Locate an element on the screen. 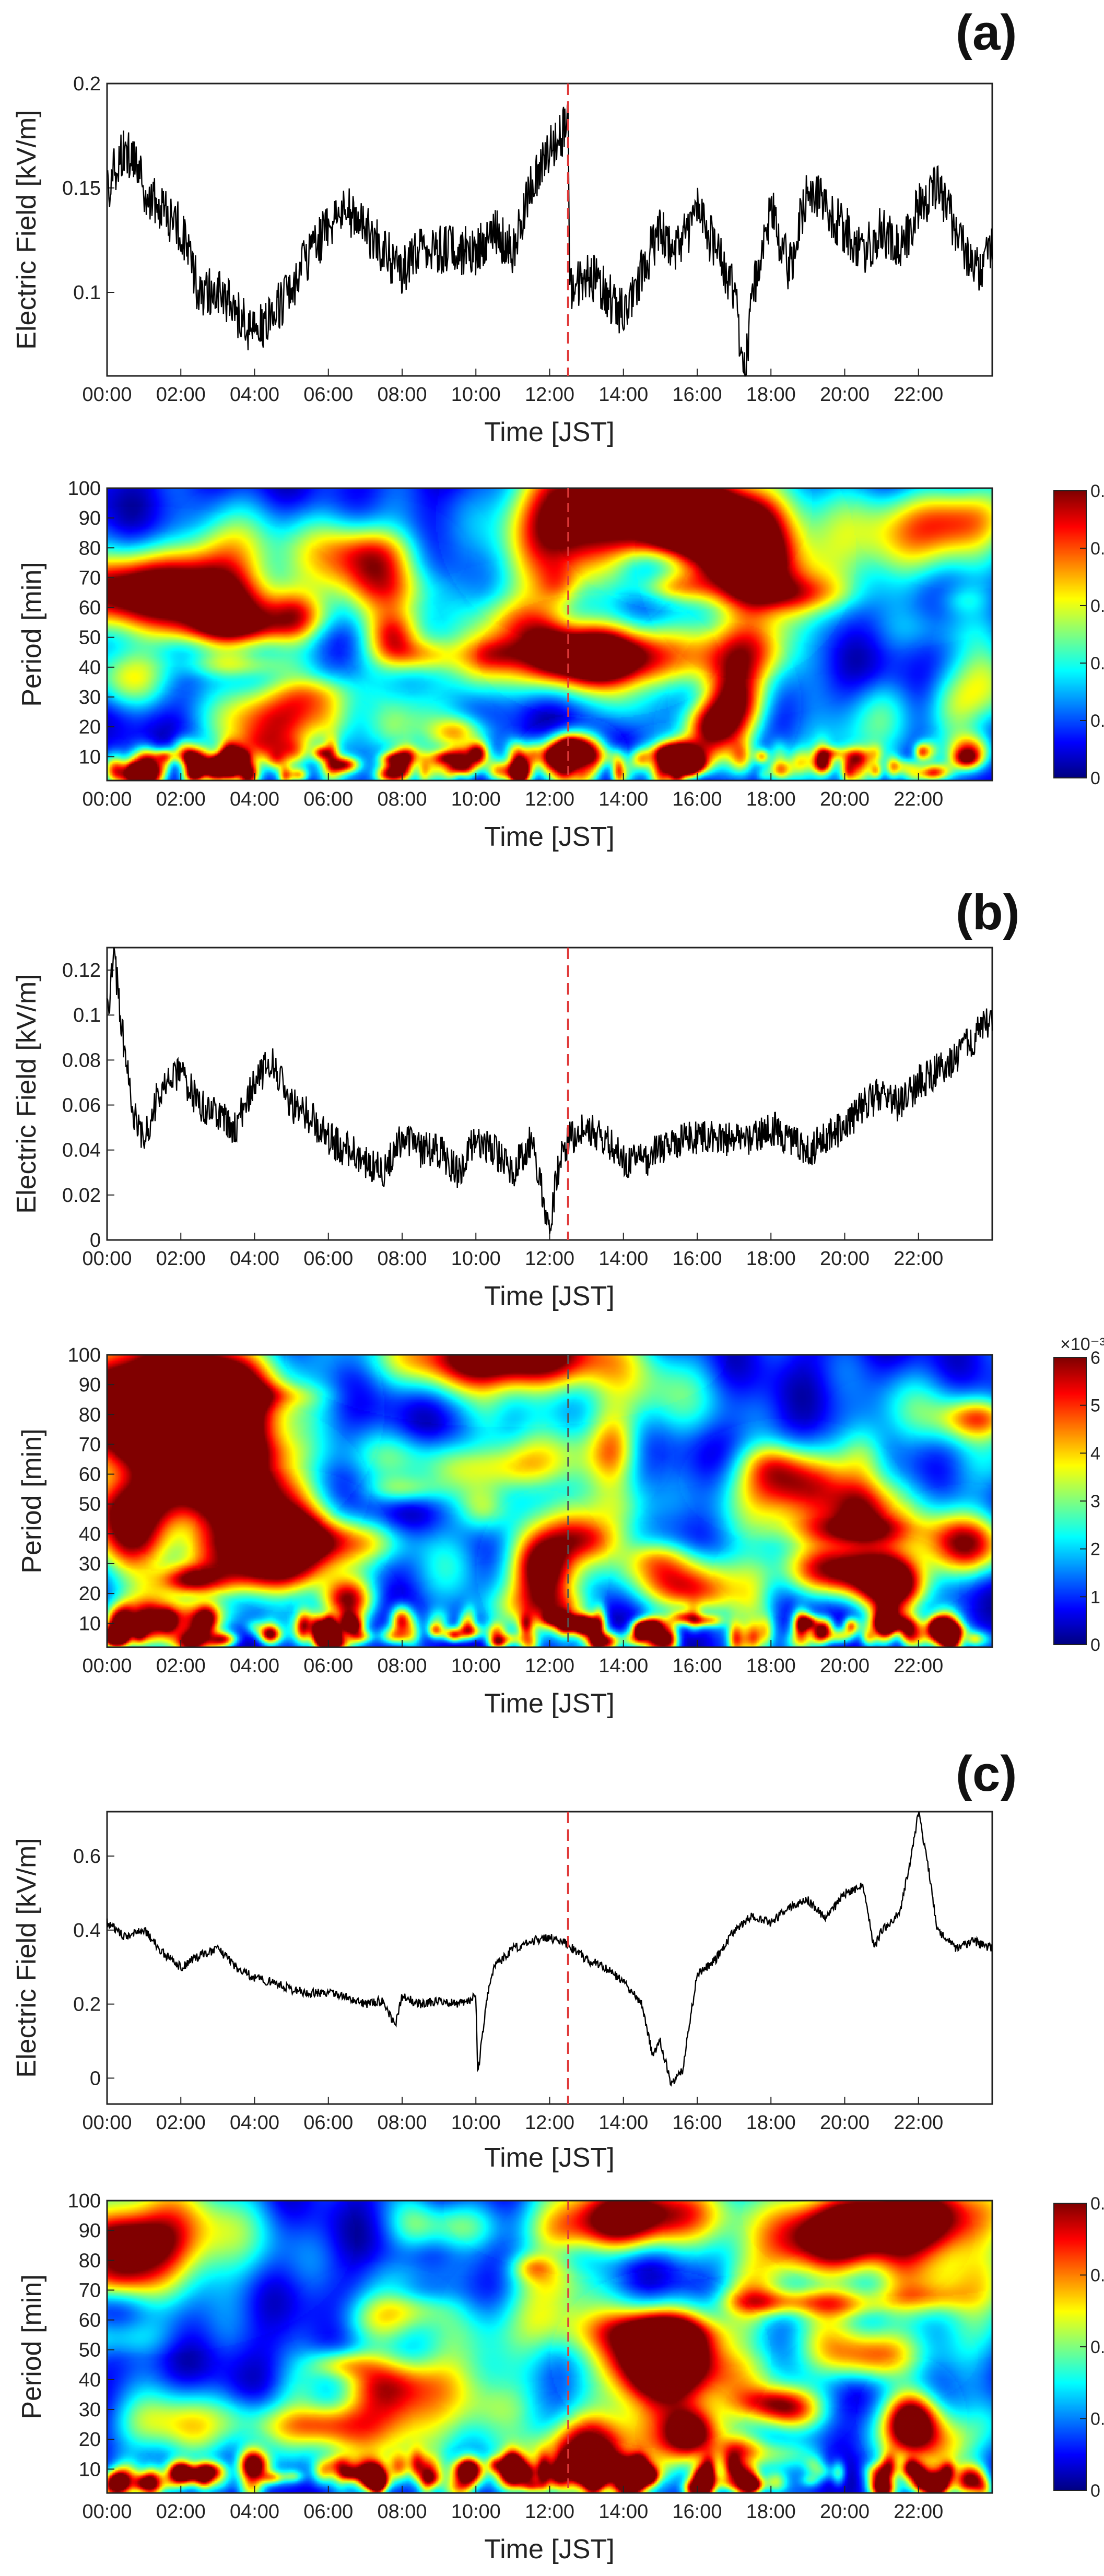  colorbar-multiplier: ×10⁻³ is located at coordinates (1082, 1344).